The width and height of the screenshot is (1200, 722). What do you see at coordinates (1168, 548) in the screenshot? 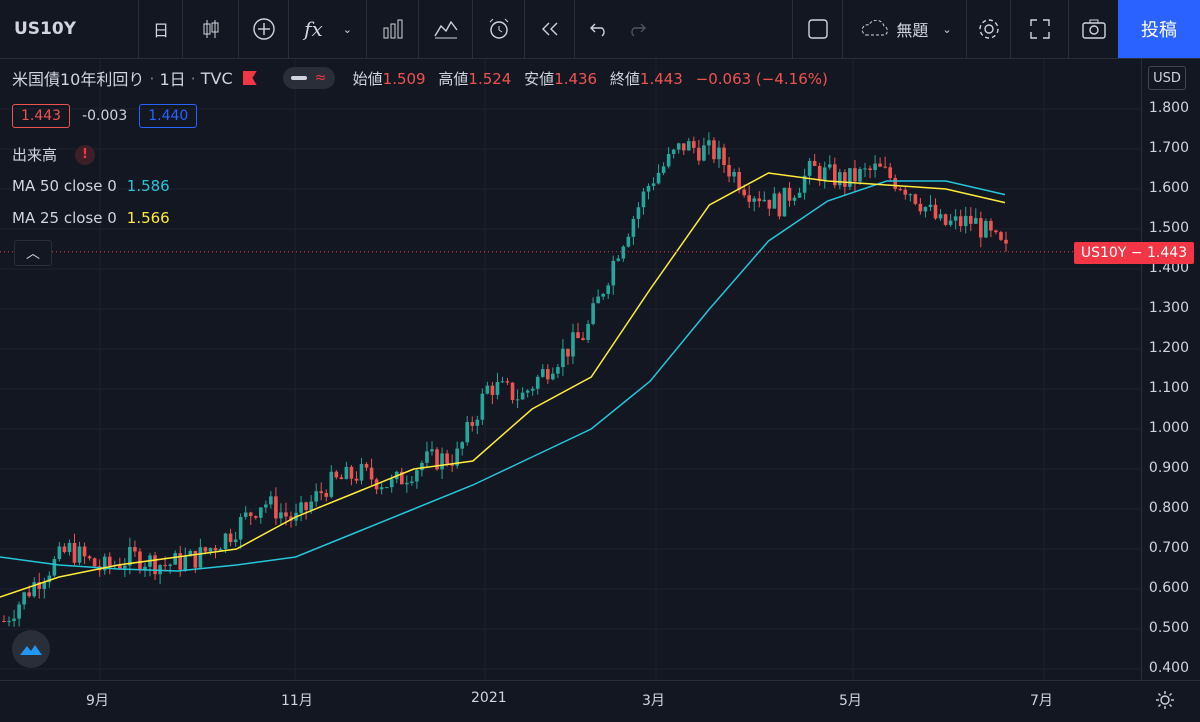
I see `price-tick: 0.700` at bounding box center [1168, 548].